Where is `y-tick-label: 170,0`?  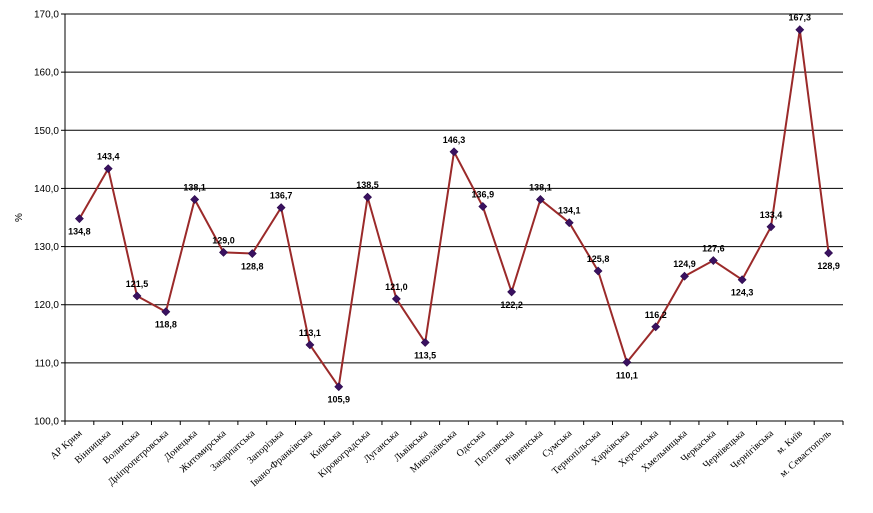
y-tick-label: 170,0 is located at coordinates (46, 15).